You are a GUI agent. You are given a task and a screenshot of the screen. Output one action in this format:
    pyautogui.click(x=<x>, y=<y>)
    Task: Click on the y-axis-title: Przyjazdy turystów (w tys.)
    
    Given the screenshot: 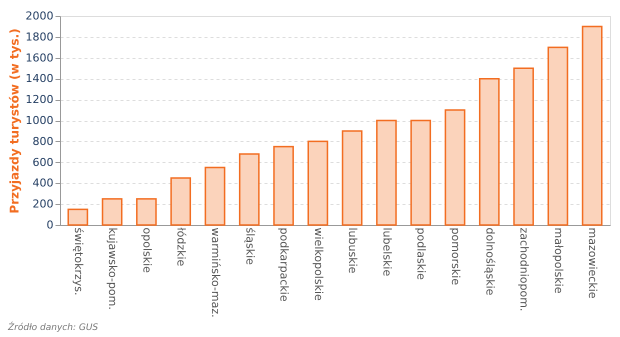 What is the action you would take?
    pyautogui.click(x=15, y=121)
    